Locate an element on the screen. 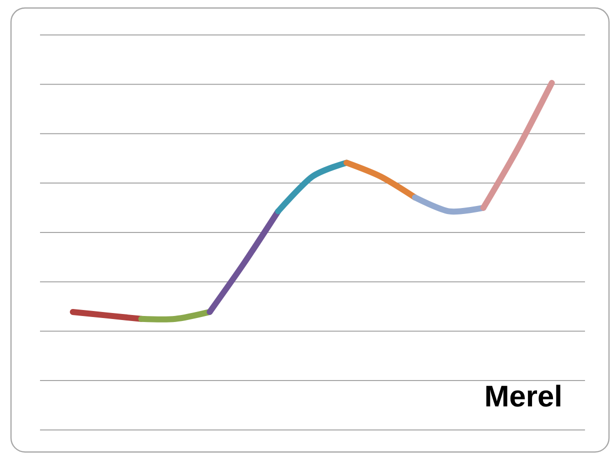 The height and width of the screenshot is (454, 613). annotation: Merel is located at coordinates (523, 395).